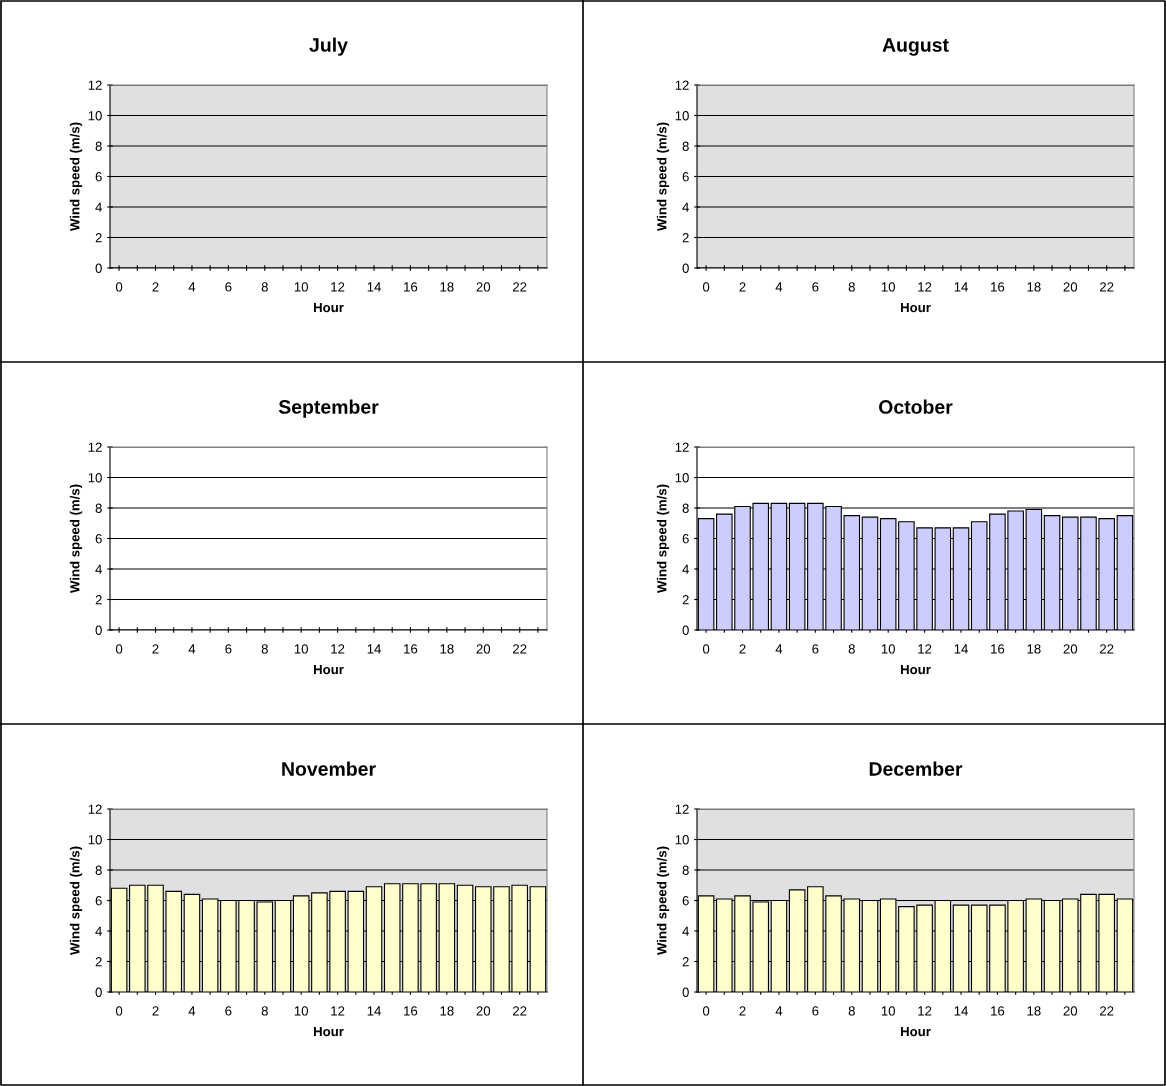 This screenshot has width=1166, height=1086. What do you see at coordinates (328, 408) in the screenshot?
I see `chart-title: September` at bounding box center [328, 408].